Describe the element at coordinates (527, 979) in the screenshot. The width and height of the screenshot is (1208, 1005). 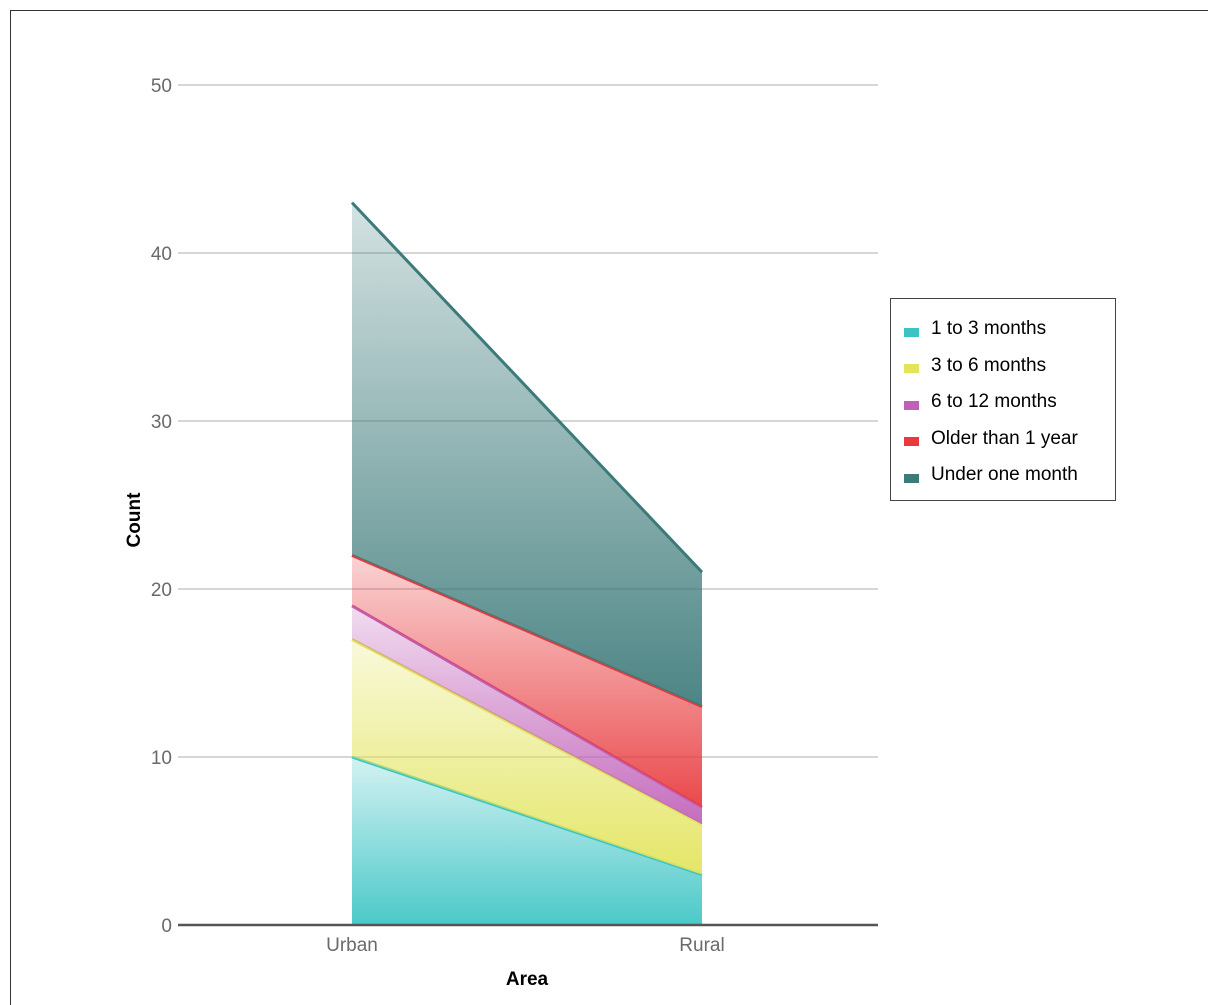
I see `x-axis-title: Area` at that location.